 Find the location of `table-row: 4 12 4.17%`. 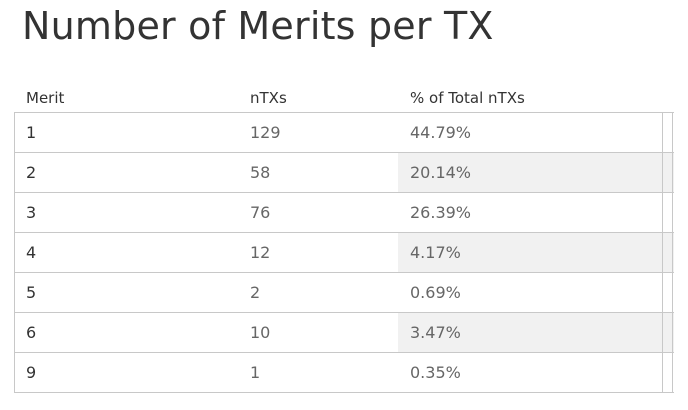

table-row: 4 12 4.17% is located at coordinates (344, 253).